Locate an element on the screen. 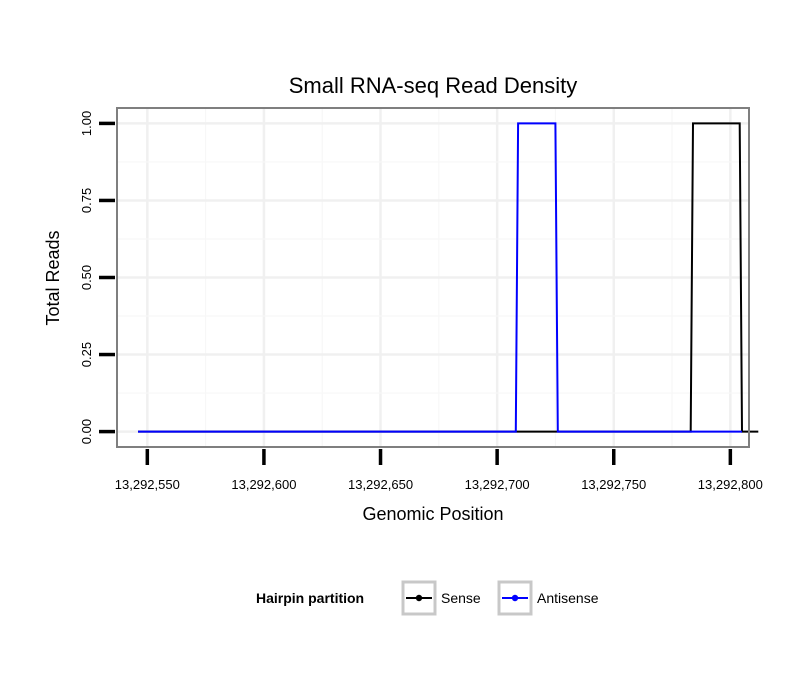 This screenshot has width=810, height=690. legend-items: Sense Antisense is located at coordinates (500, 598).